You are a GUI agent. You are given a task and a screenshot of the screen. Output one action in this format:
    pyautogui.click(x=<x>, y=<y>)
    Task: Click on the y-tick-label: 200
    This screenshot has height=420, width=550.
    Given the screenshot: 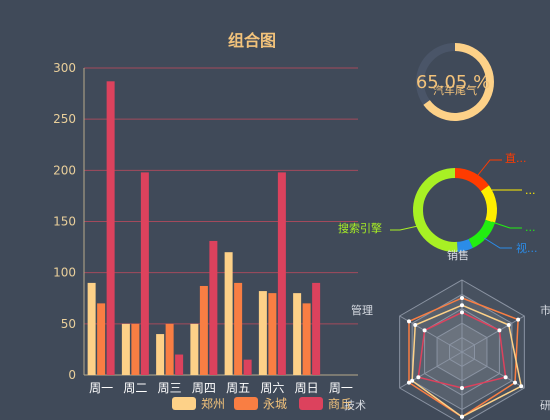 What is the action you would take?
    pyautogui.click(x=64, y=170)
    